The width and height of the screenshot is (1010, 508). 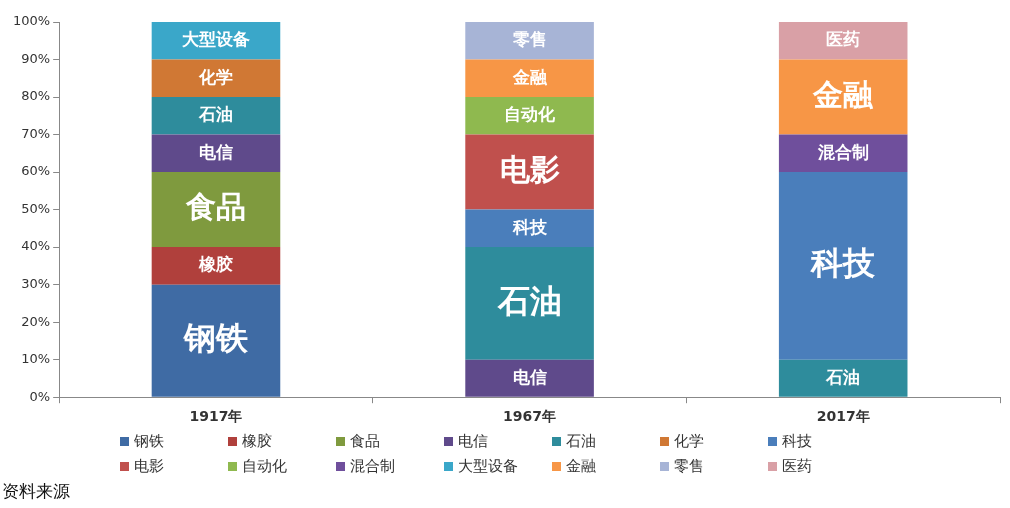 What do you see at coordinates (843, 151) in the screenshot?
I see `text: 混合制` at bounding box center [843, 151].